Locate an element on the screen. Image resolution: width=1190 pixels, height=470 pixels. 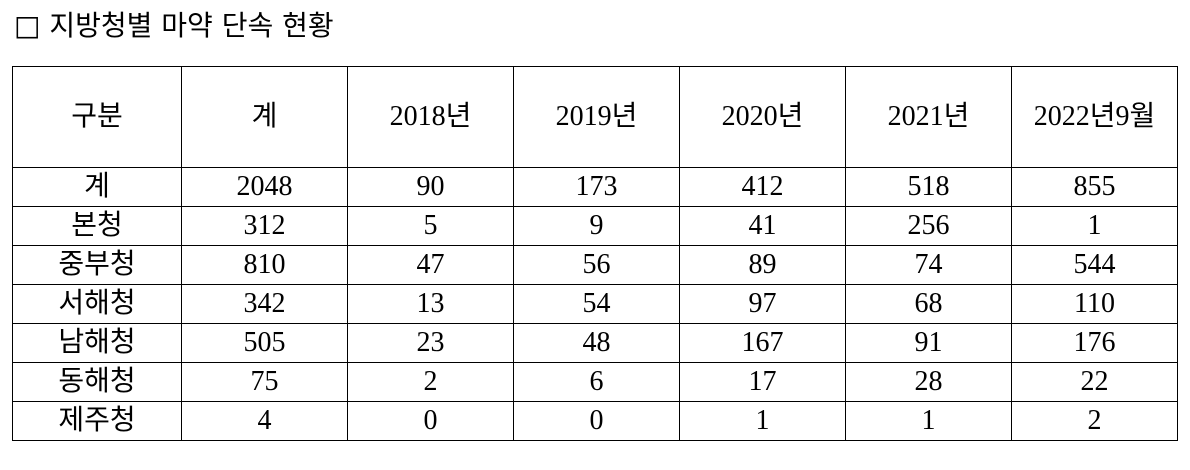
table-cell: 68 is located at coordinates (928, 304).